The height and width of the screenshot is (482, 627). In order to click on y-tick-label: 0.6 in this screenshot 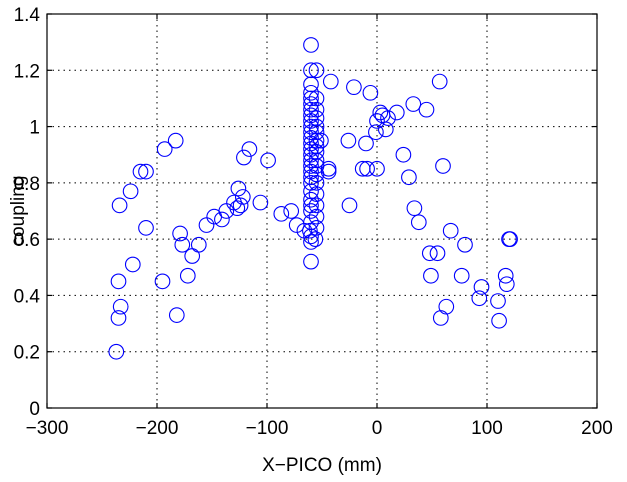, I will do `click(27, 240)`.